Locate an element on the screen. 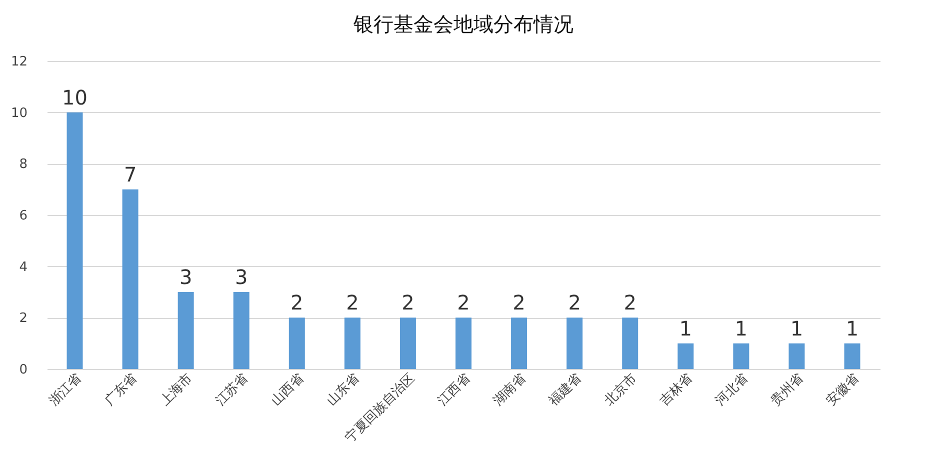 Image resolution: width=928 pixels, height=466 pixels. x-tick-label: 福建省 is located at coordinates (565, 389).